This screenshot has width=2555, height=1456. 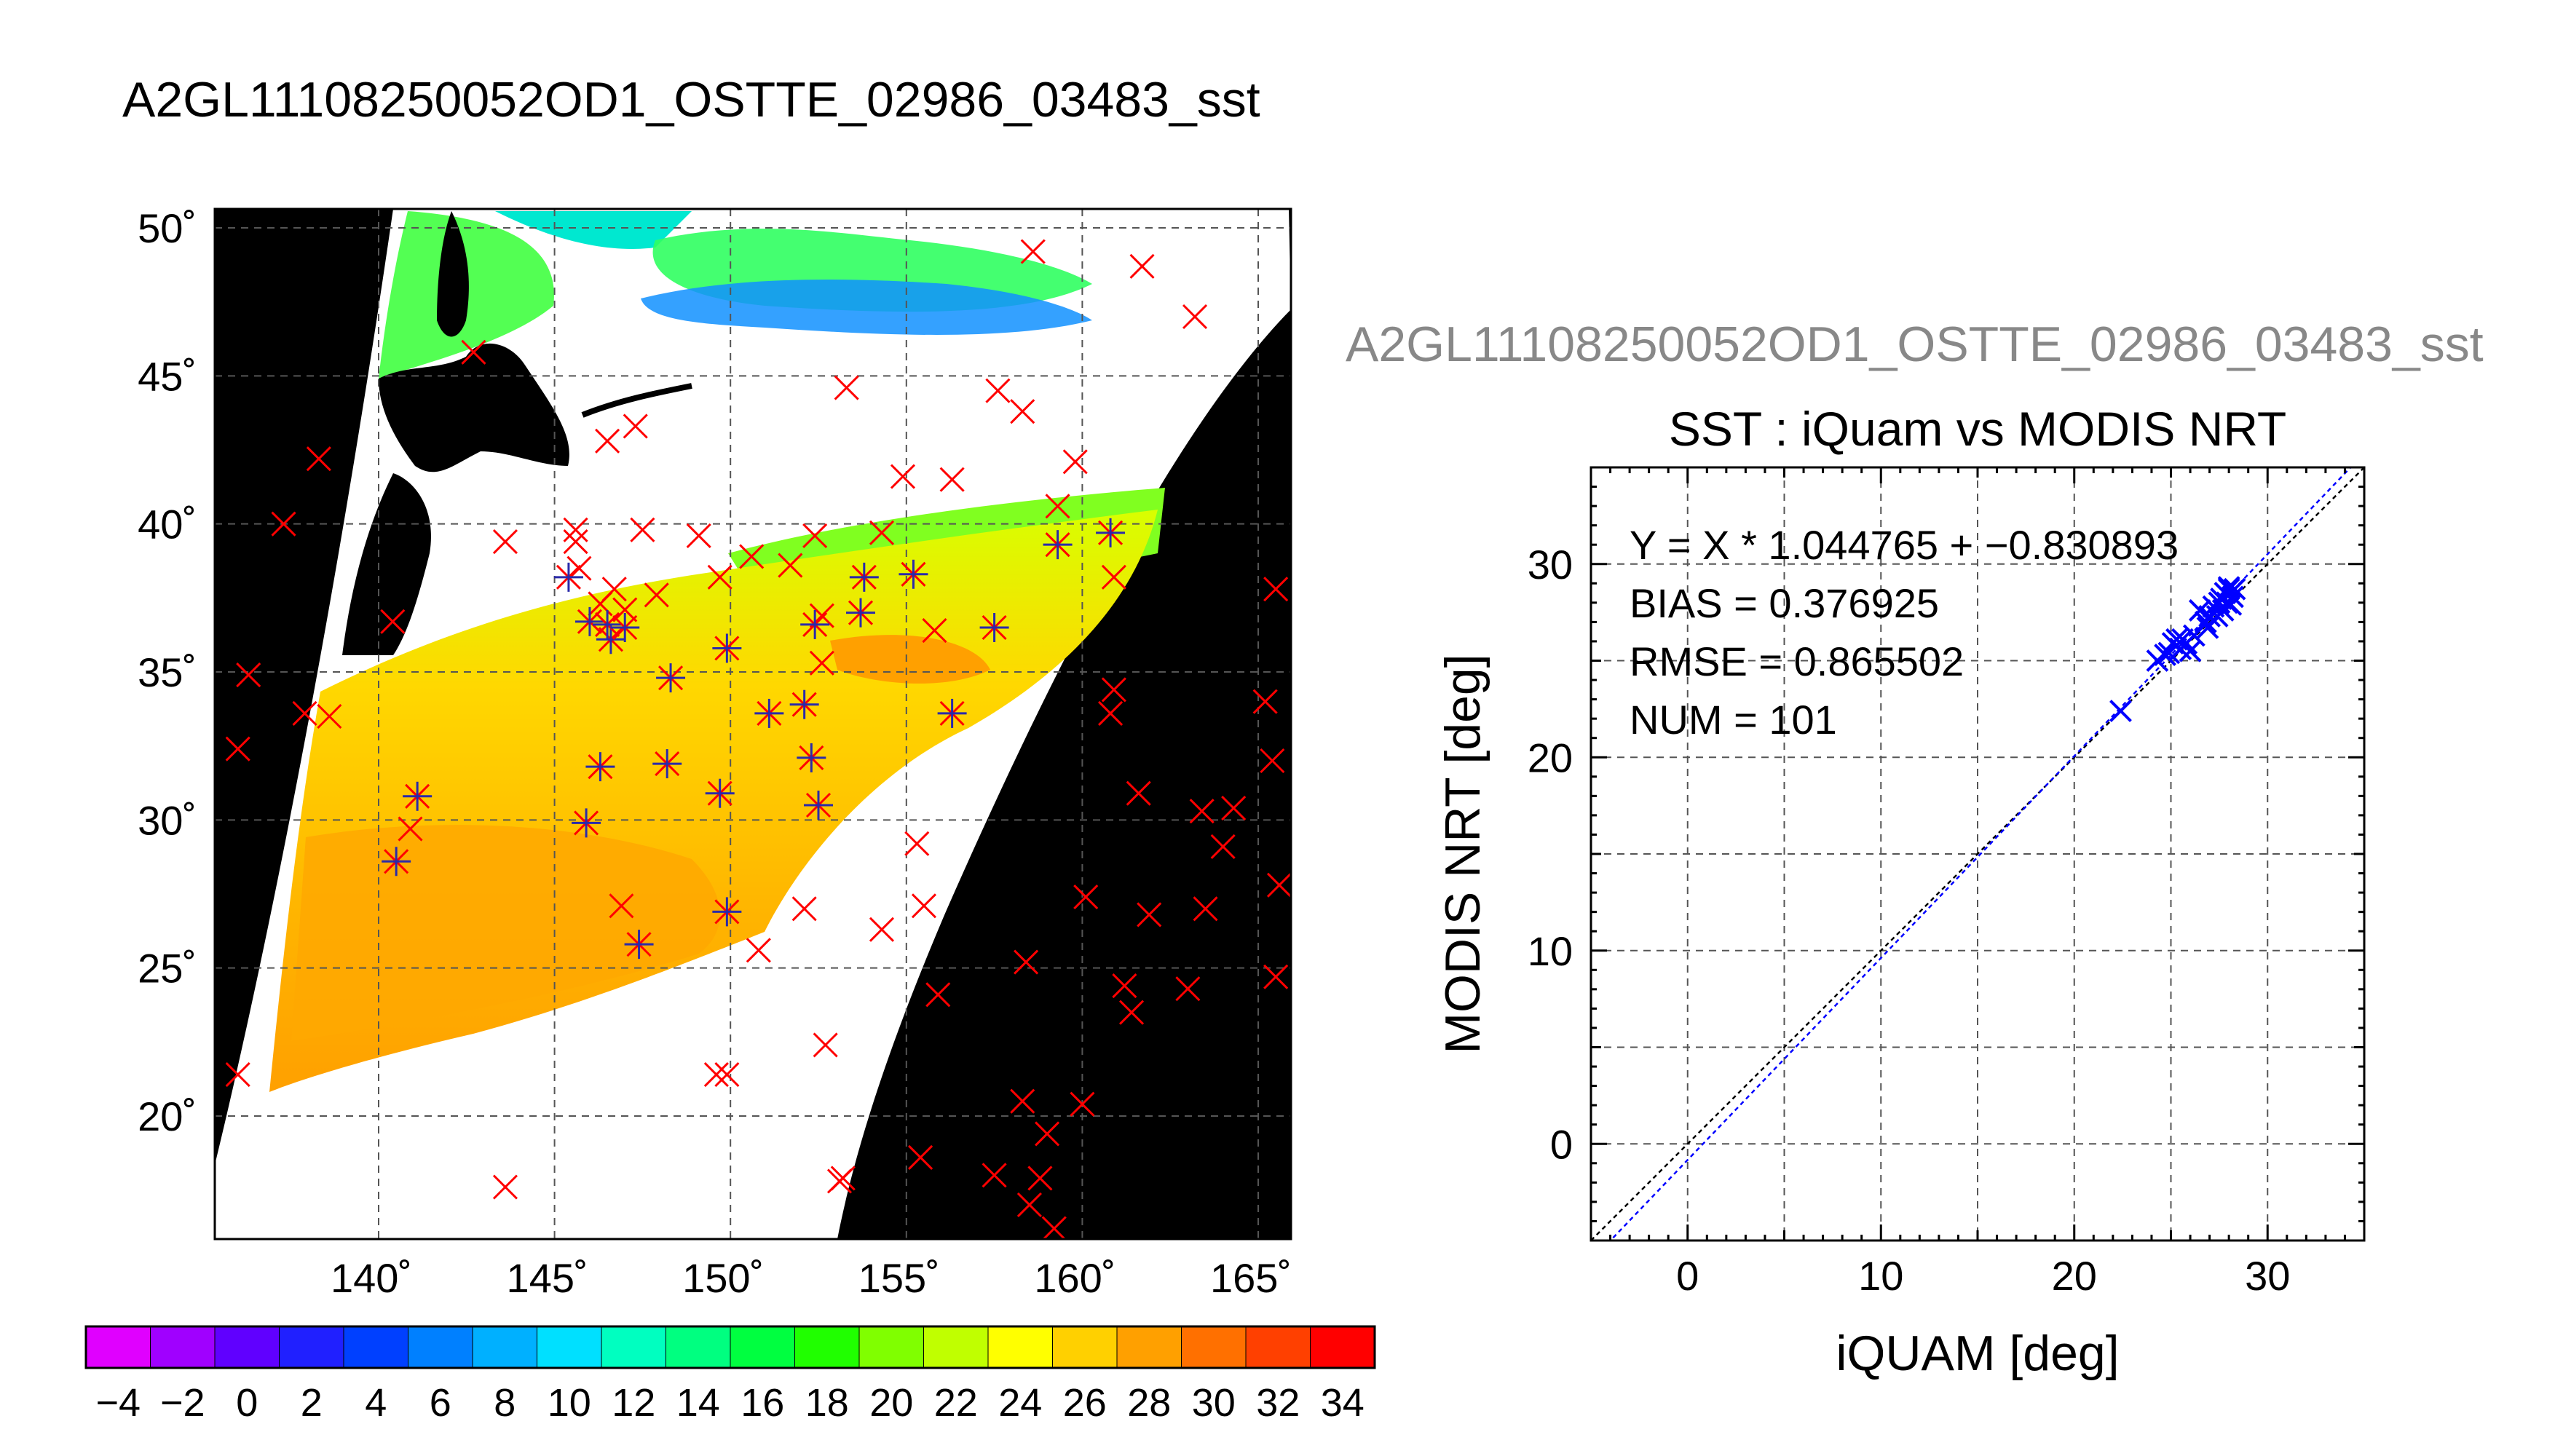 I want to click on scatter-points, so click(x=2177, y=649).